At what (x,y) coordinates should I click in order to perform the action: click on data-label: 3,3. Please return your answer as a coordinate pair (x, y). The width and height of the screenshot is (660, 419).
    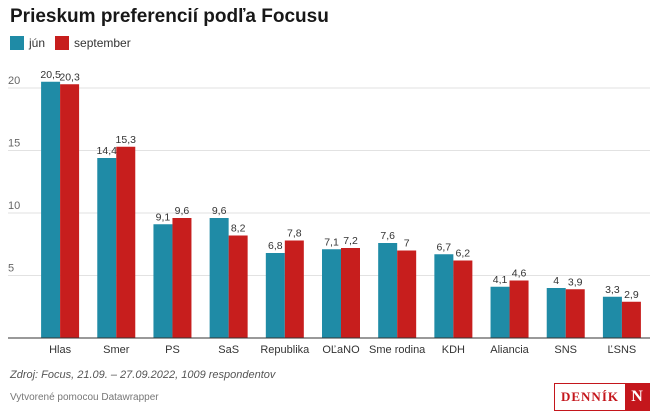
    Looking at the image, I should click on (612, 290).